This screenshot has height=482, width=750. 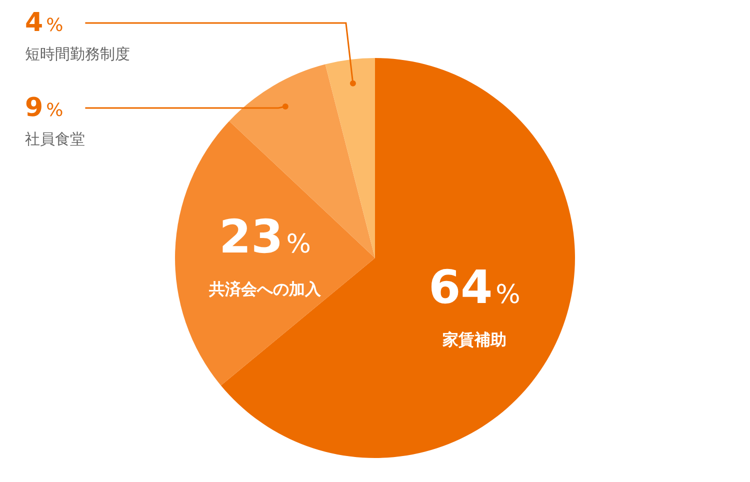 I want to click on data-label: 4%, so click(x=44, y=23).